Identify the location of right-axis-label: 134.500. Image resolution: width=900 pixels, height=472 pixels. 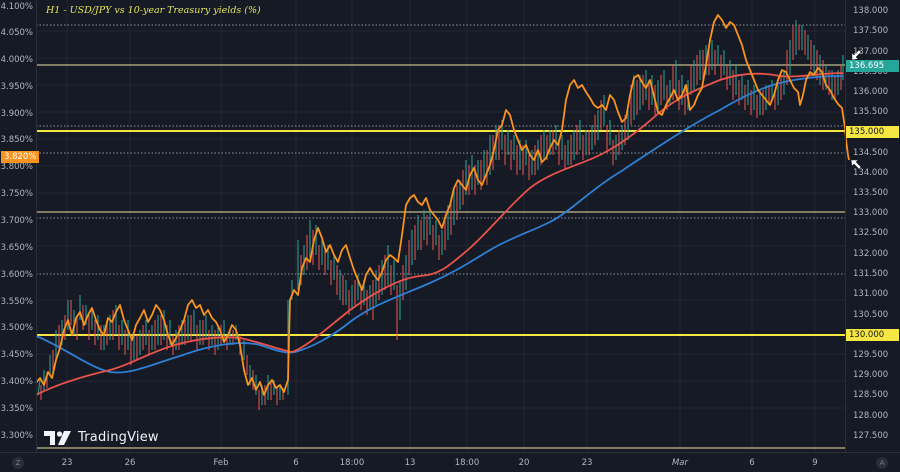
(871, 153).